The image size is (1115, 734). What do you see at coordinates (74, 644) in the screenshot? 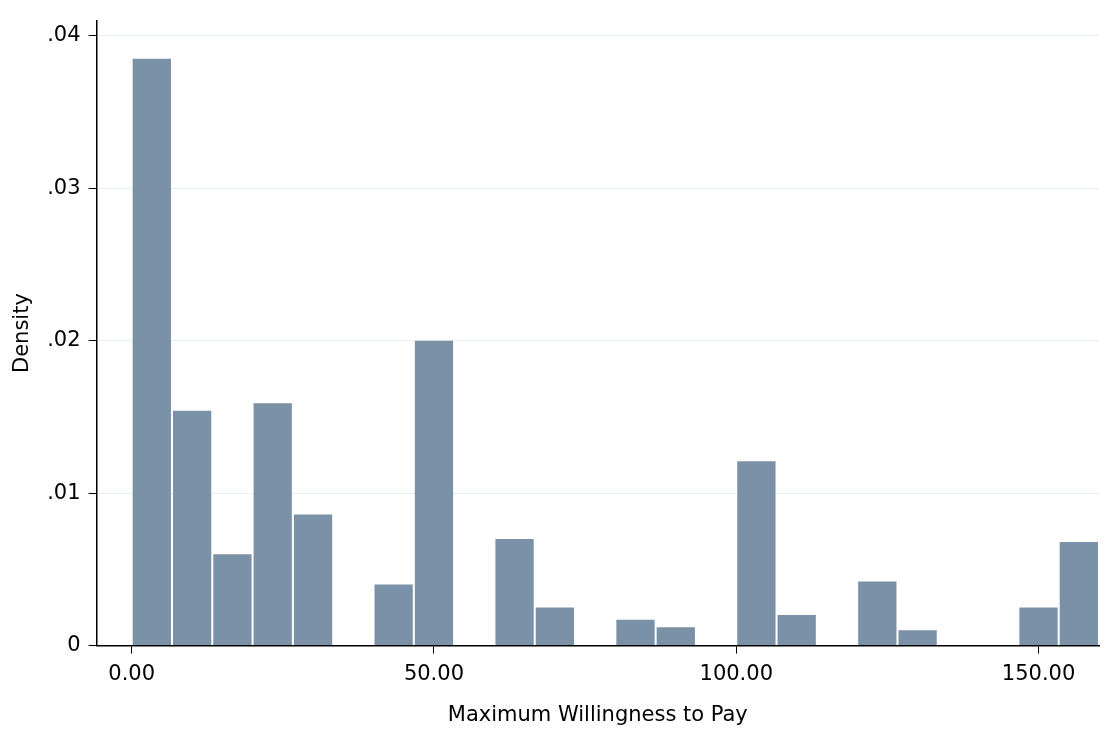
I see `y-tick-label: 0` at bounding box center [74, 644].